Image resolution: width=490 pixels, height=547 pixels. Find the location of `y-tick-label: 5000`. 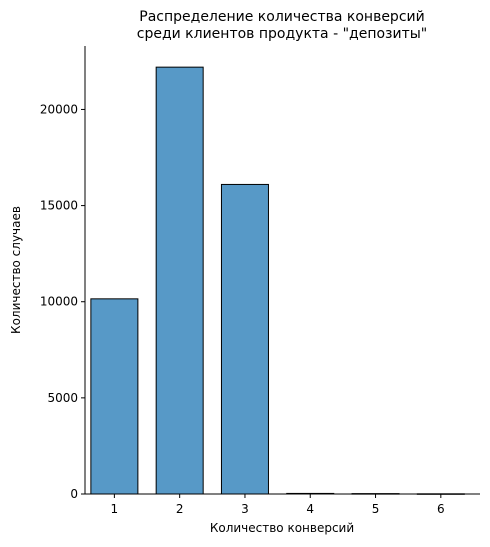

y-tick-label: 5000 is located at coordinates (62, 398).